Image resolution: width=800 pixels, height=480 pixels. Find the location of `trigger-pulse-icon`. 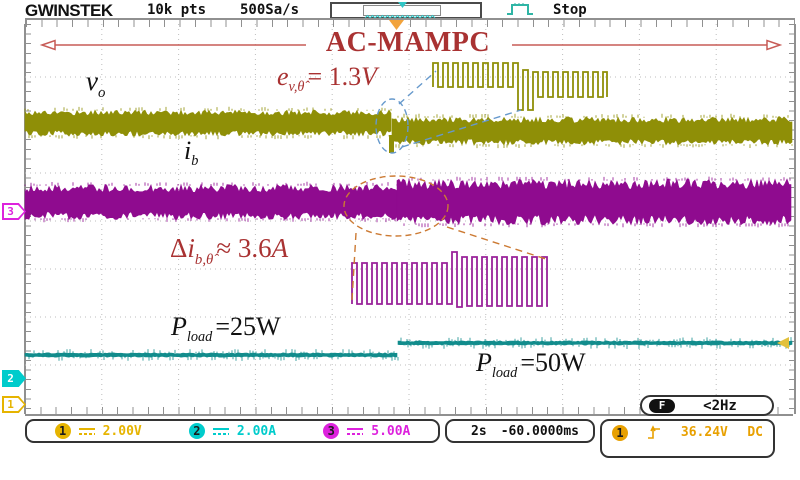

trigger-pulse-icon is located at coordinates (520, 9).